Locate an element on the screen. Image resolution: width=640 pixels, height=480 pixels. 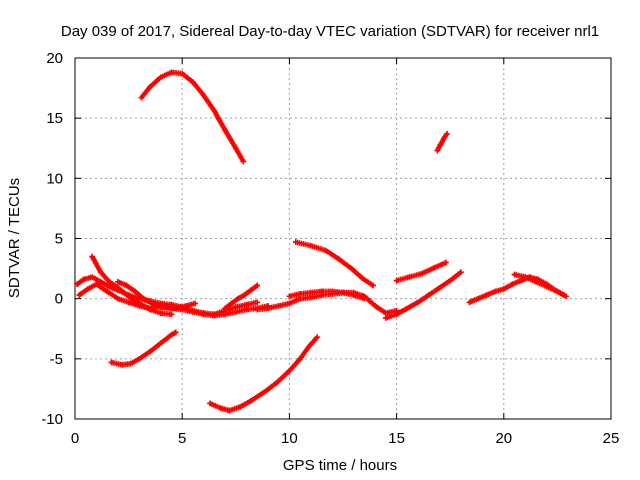
series-right-band is located at coordinates (423, 295).